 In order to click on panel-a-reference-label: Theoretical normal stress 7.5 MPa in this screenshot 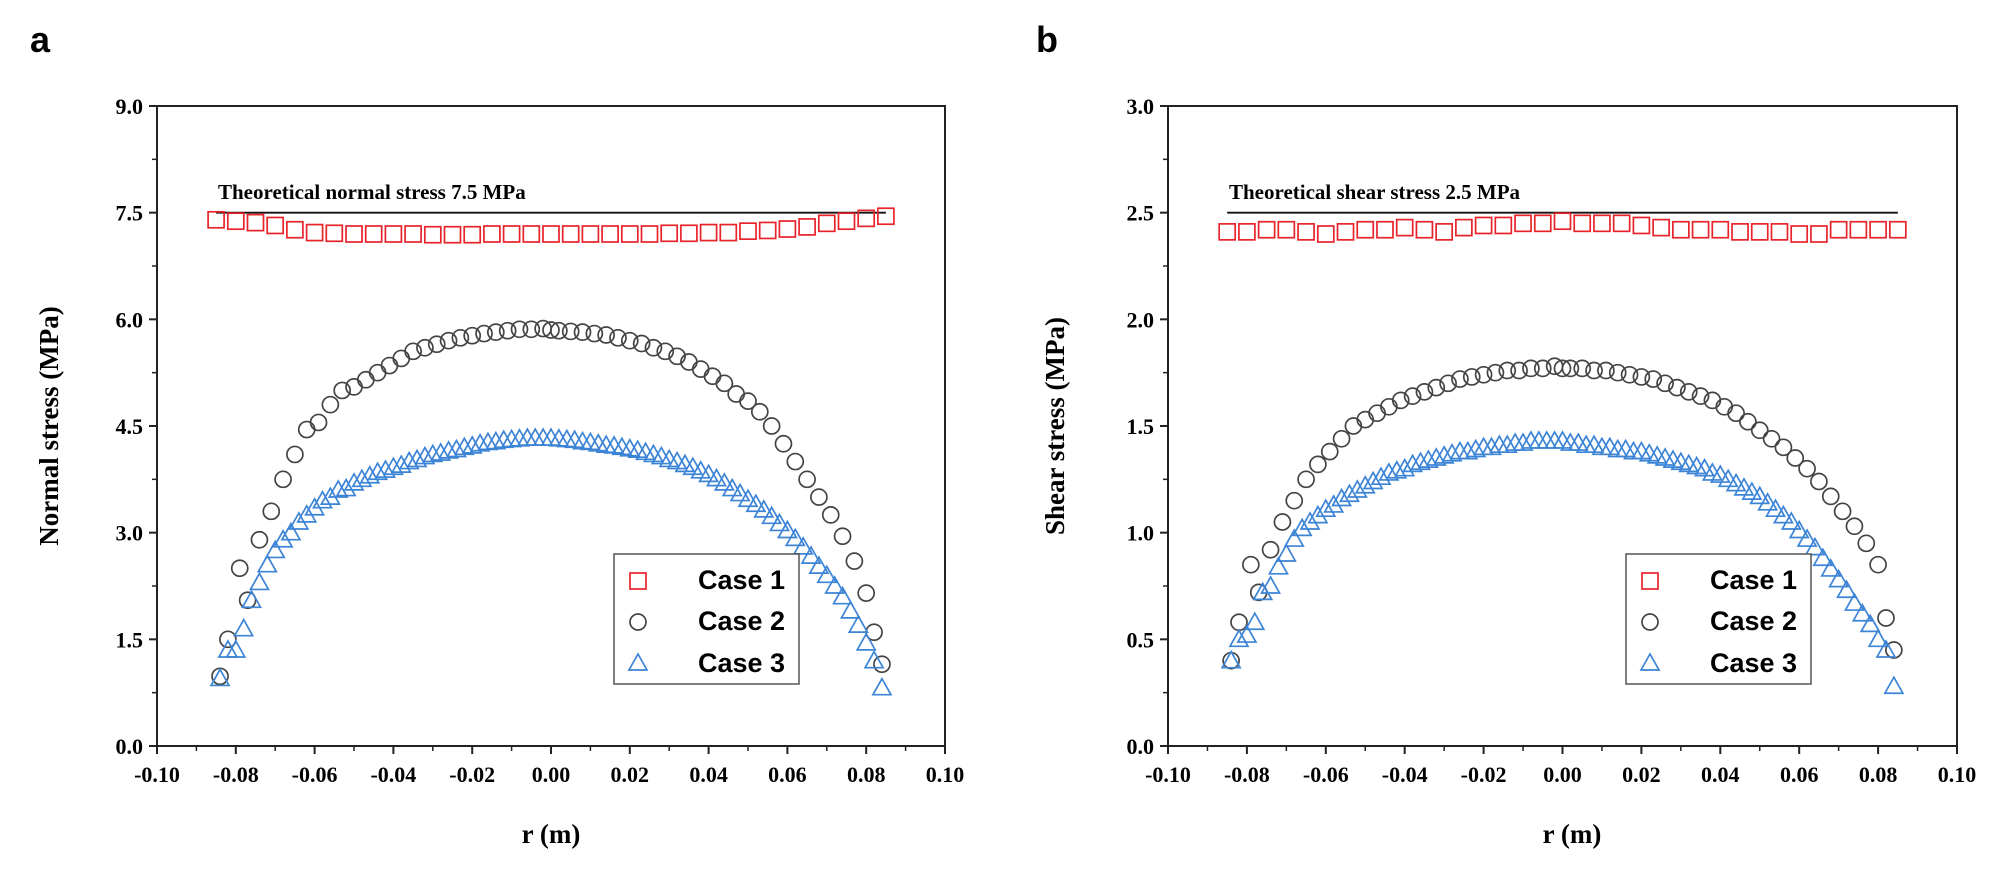, I will do `click(372, 192)`.